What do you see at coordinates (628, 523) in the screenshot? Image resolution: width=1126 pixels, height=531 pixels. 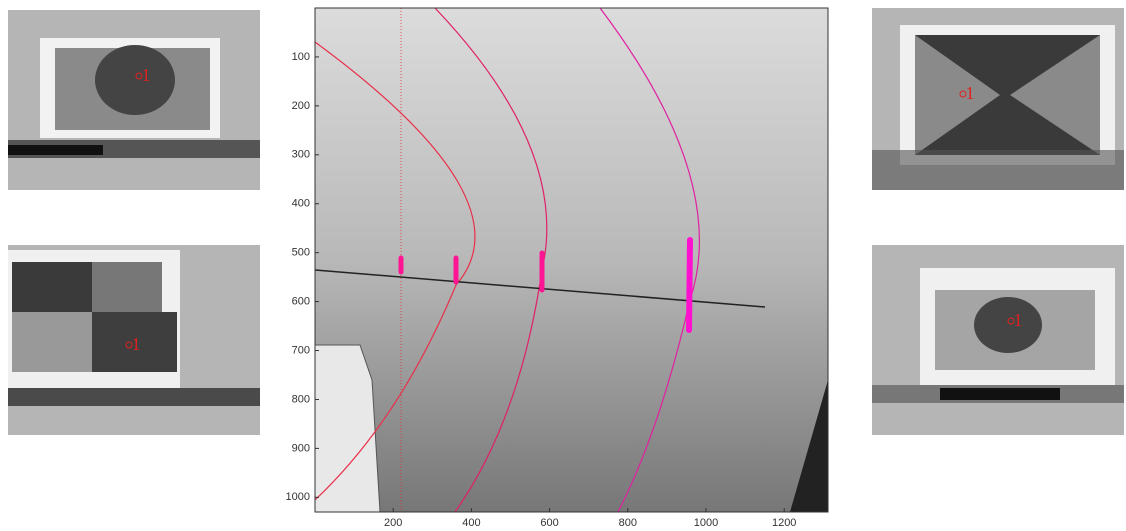 I see `x-tick-label: 800` at bounding box center [628, 523].